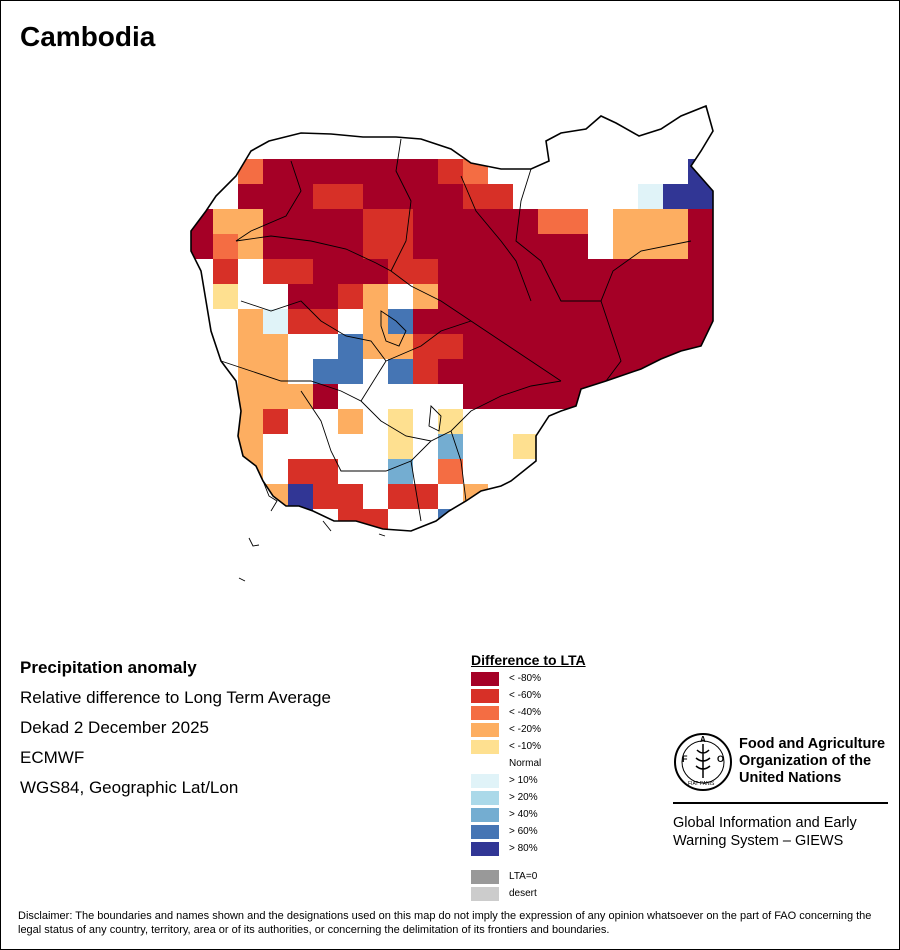 The image size is (900, 950). Describe the element at coordinates (528, 660) in the screenshot. I see `legend-title: Difference to LTA` at that location.